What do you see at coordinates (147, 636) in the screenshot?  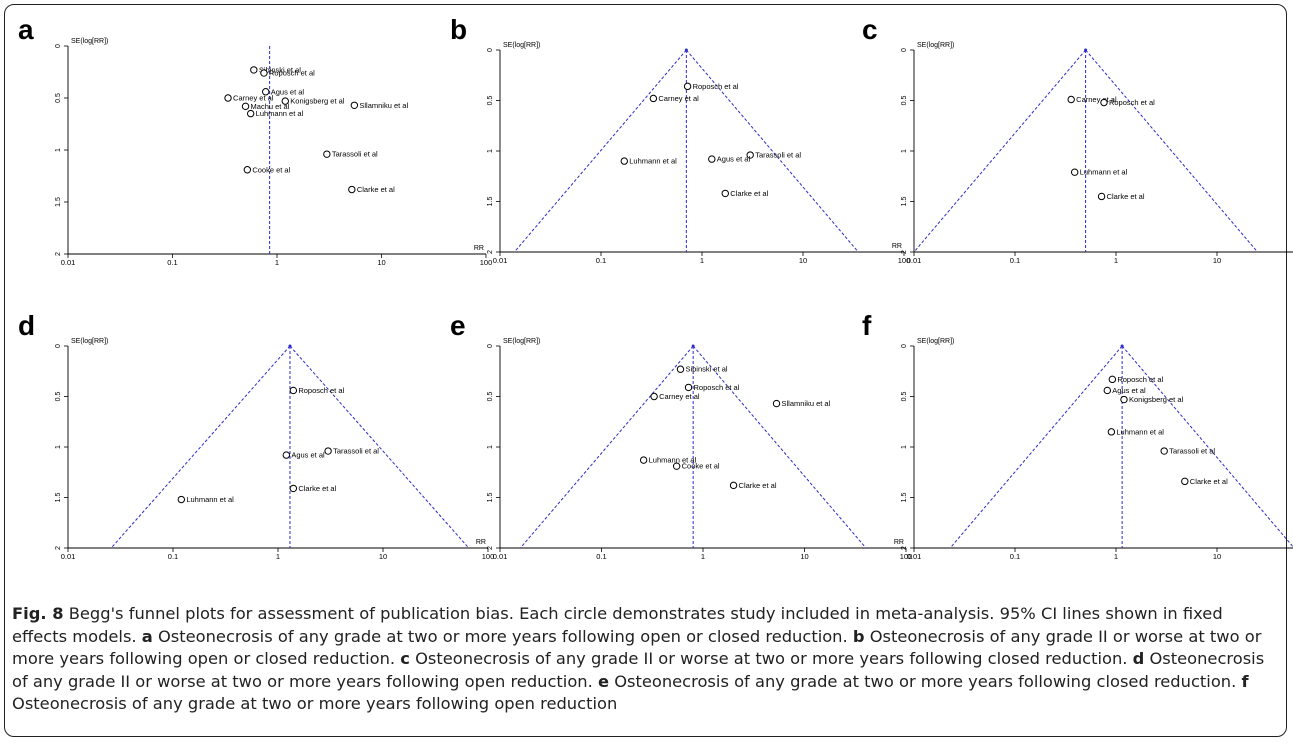 I see `caption-part-letter: a` at bounding box center [147, 636].